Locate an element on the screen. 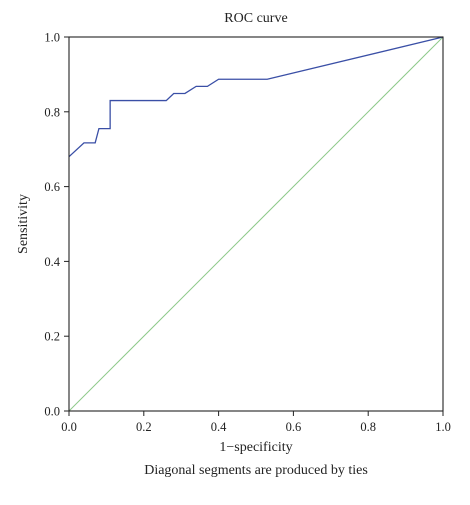  y-tick-label: 0.2 is located at coordinates (52, 337).